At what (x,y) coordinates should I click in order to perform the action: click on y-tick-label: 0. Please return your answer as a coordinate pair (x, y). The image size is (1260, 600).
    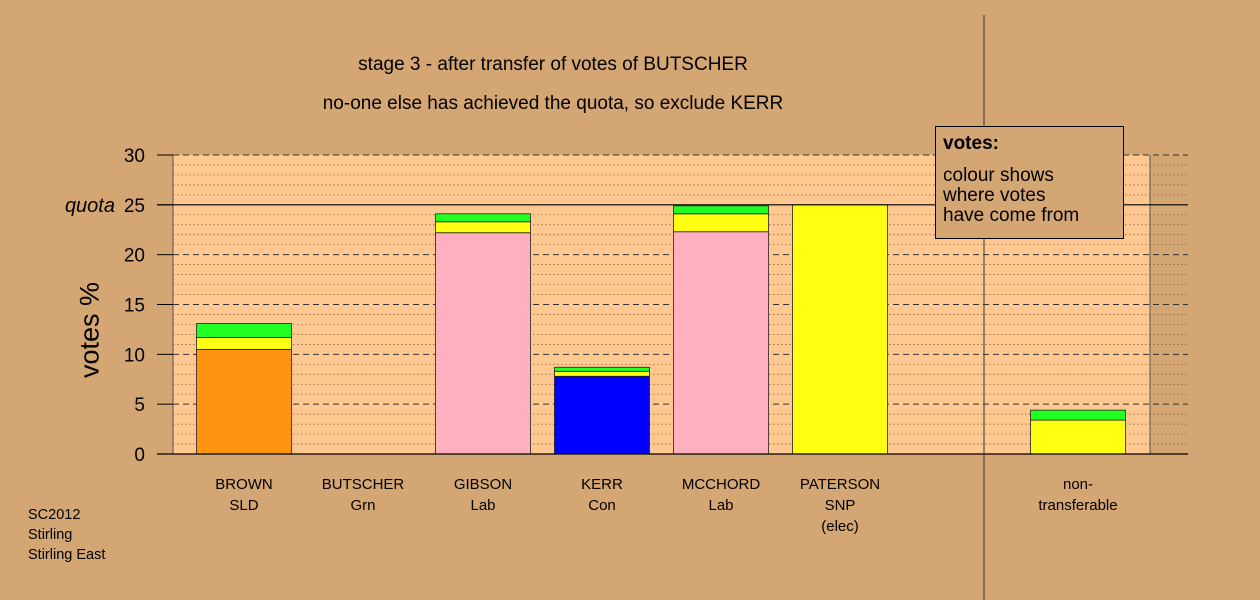
    Looking at the image, I should click on (139, 455).